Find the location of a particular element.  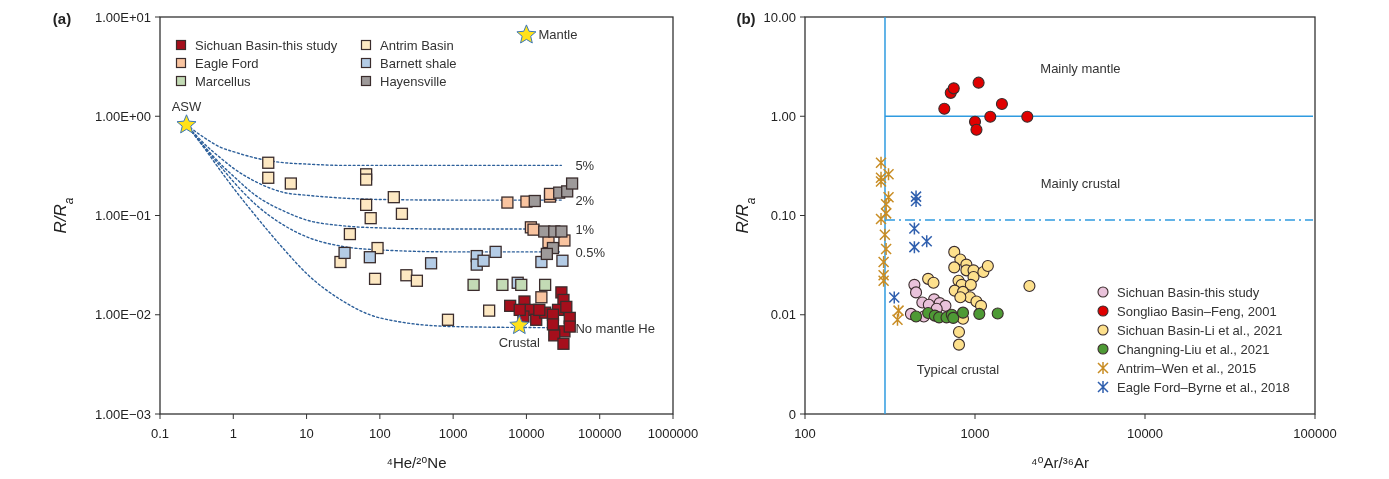

series-label: 2% is located at coordinates (585, 201).